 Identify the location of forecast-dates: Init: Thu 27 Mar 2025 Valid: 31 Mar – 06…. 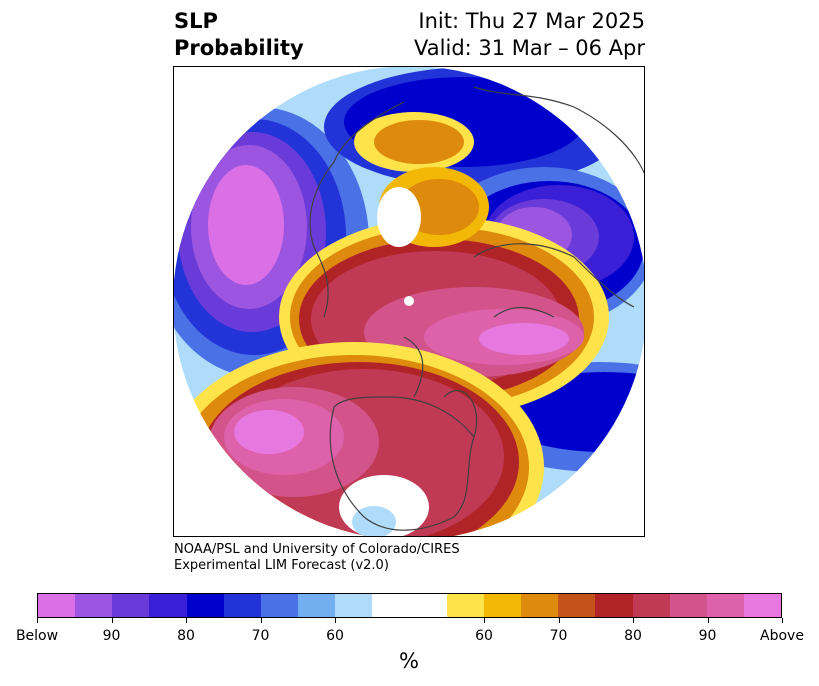
(529, 35).